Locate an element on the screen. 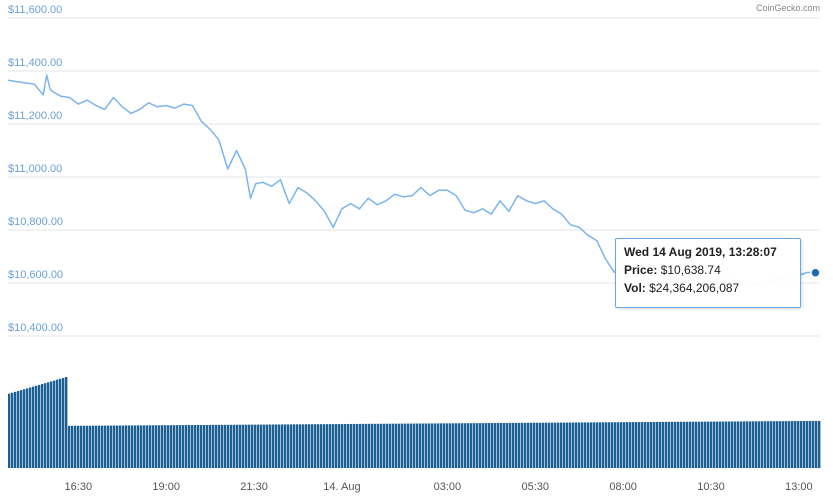  tooltip-vol-label: Vol: is located at coordinates (635, 288).